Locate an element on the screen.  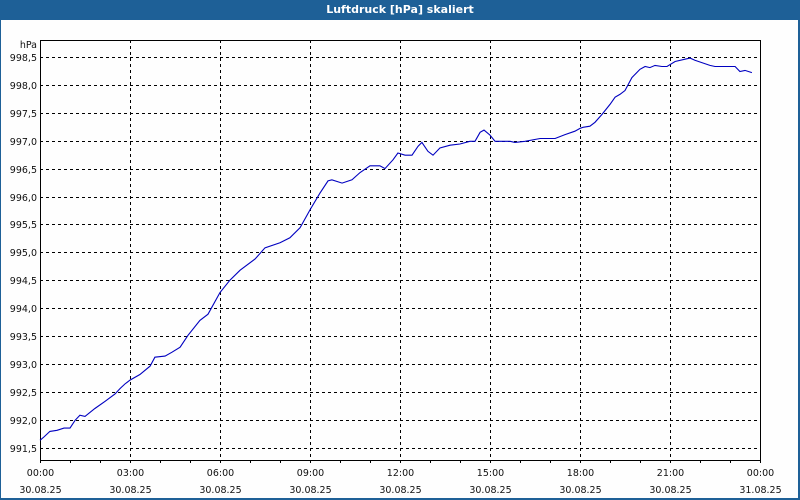
y-tick-label: 995,5 is located at coordinates (23, 225).